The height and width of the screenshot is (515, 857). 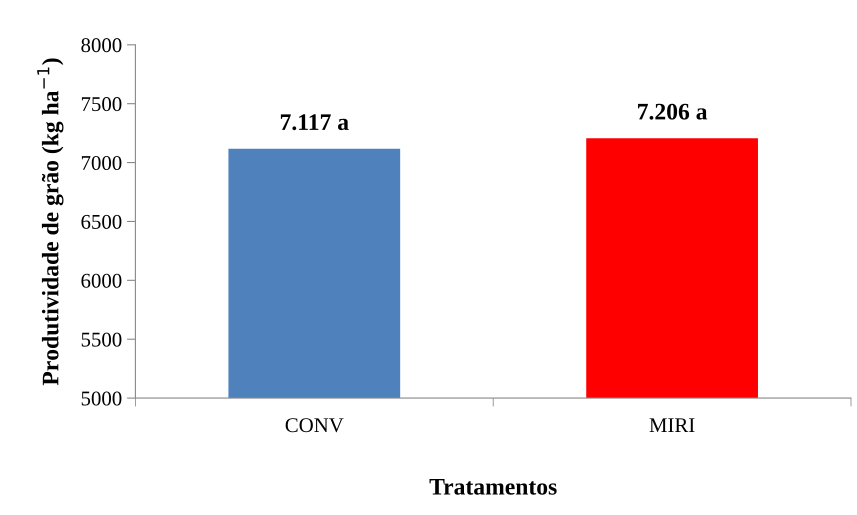 I want to click on y-axis-title: Produtividade de grão (kg ha$^{−1}$), so click(x=50, y=222).